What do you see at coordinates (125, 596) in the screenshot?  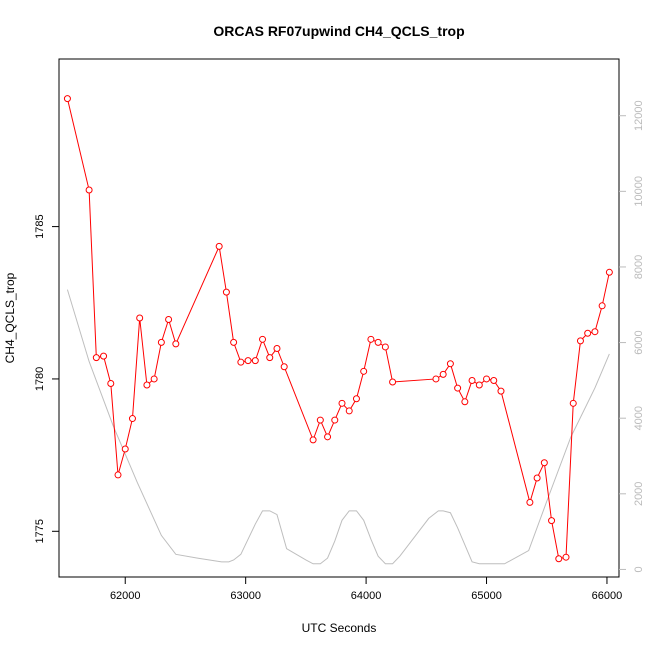 I see `x-tick-label: 62000` at bounding box center [125, 596].